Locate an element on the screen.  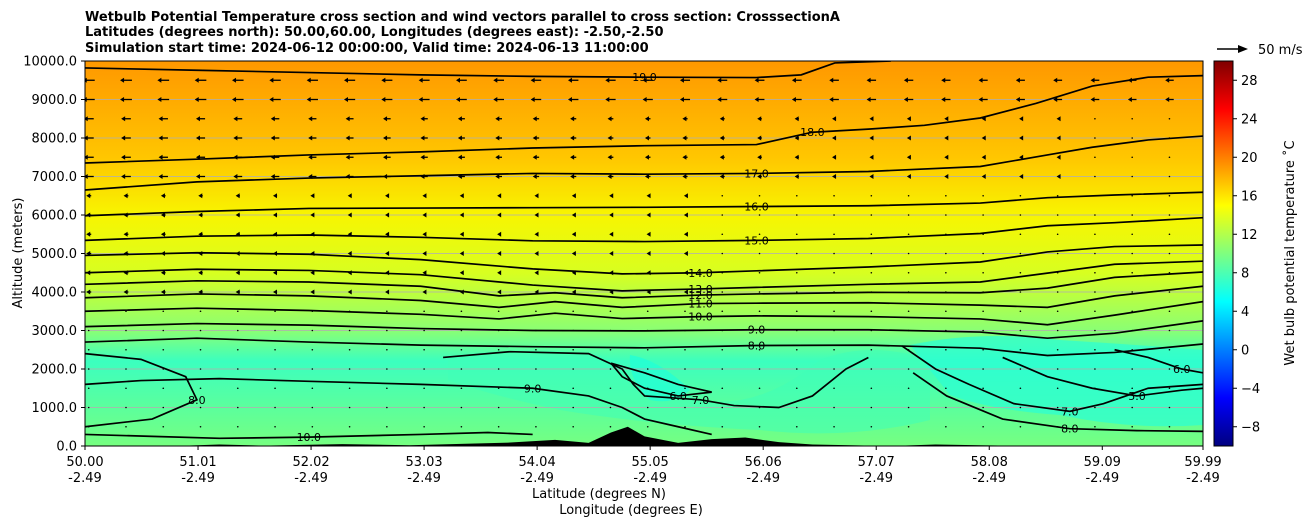
x-tick-lon: -2.49 is located at coordinates (537, 478).